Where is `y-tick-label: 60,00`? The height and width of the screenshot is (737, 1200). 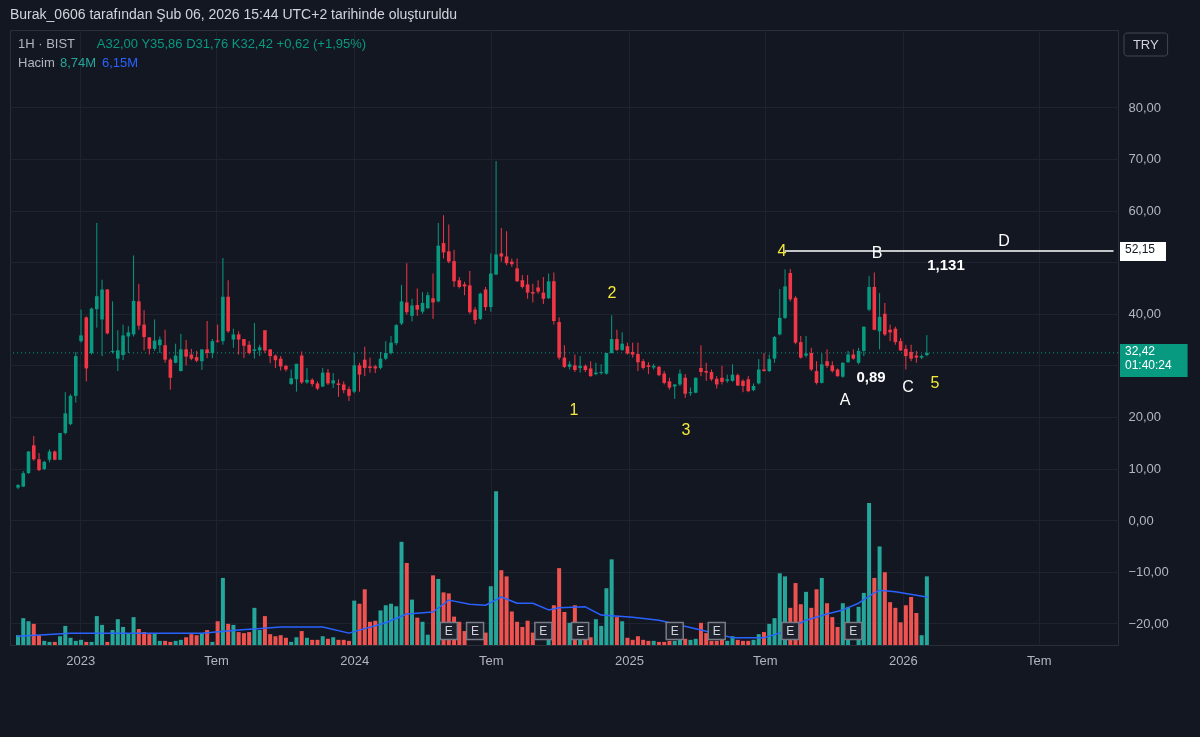
y-tick-label: 60,00 is located at coordinates (1145, 211).